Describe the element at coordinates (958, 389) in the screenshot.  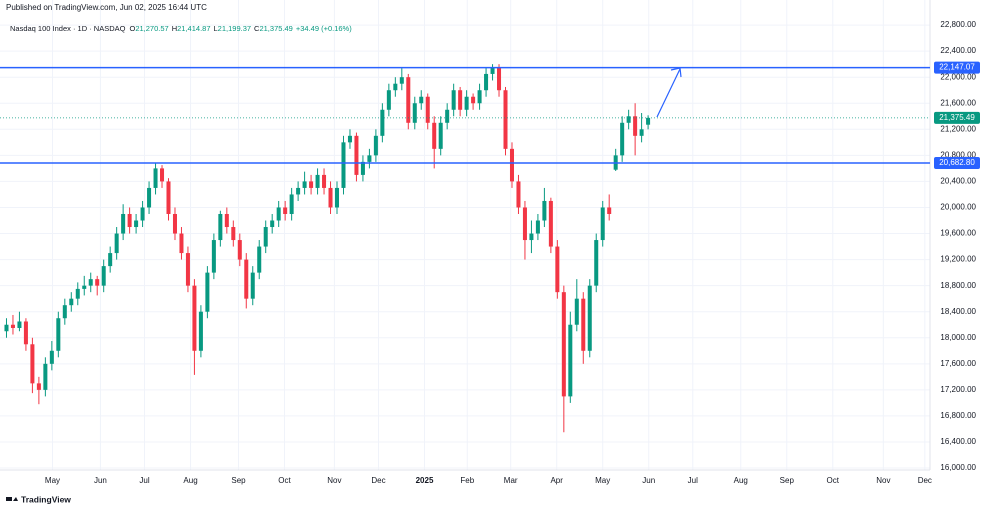
I see `y-tick-label: 17,200.00` at that location.